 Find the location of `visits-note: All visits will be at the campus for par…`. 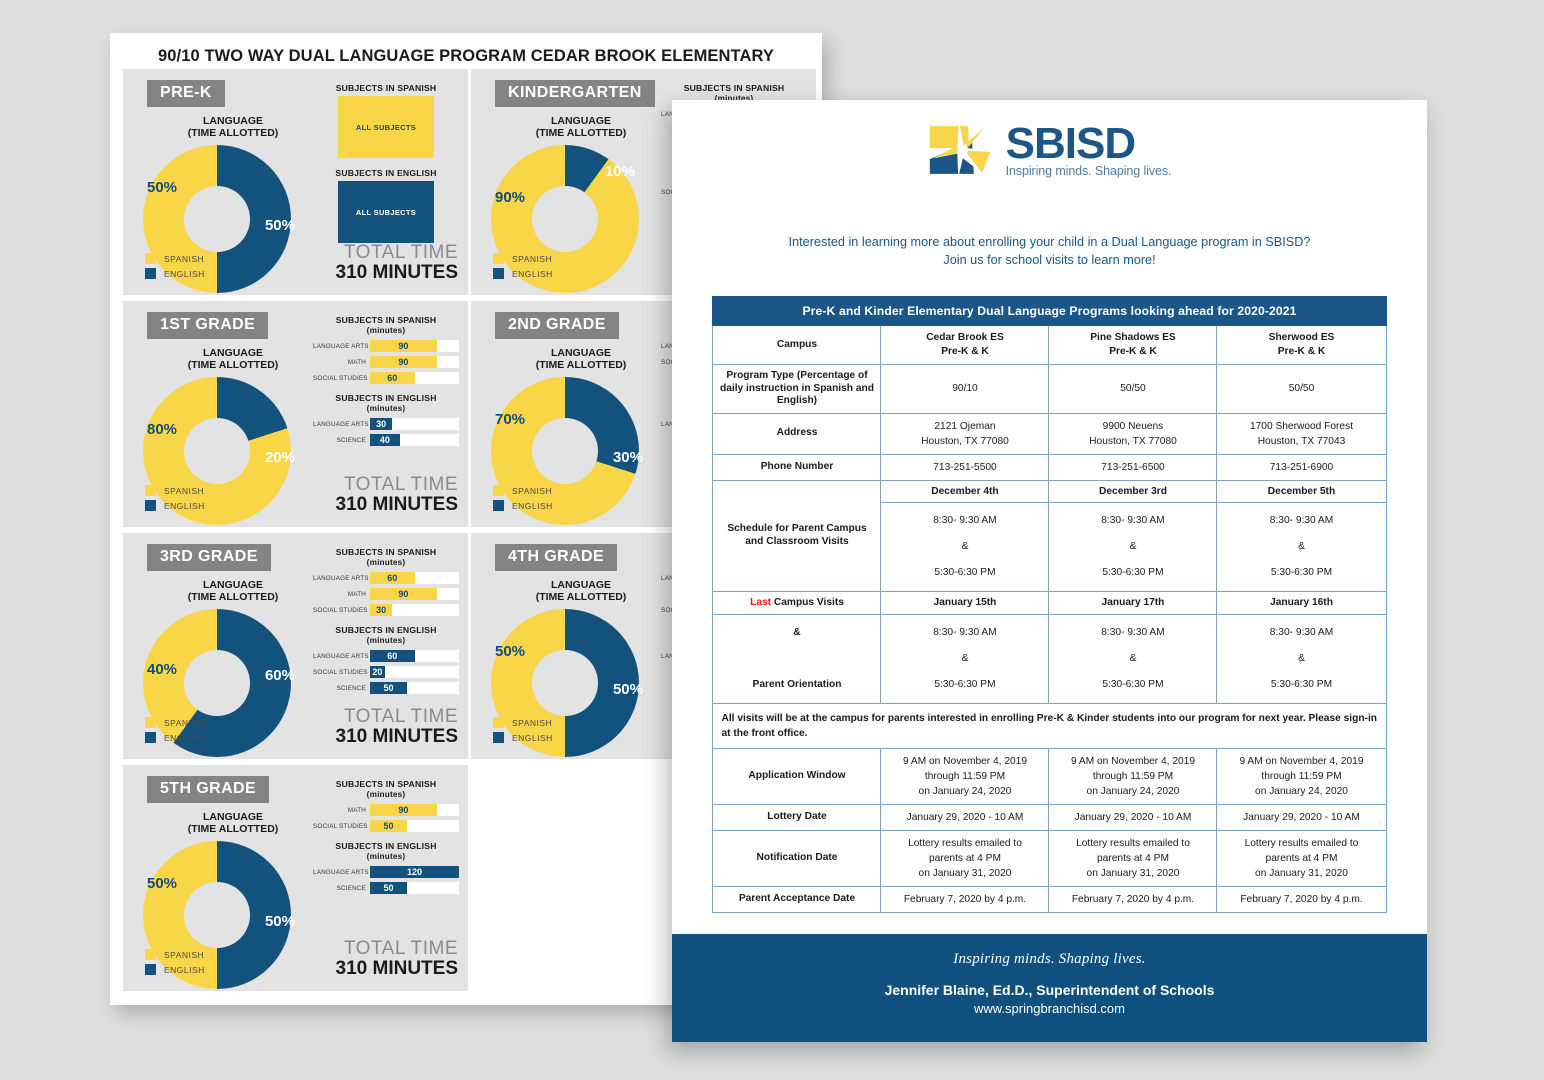

visits-note: All visits will be at the campus for par… is located at coordinates (1049, 726).